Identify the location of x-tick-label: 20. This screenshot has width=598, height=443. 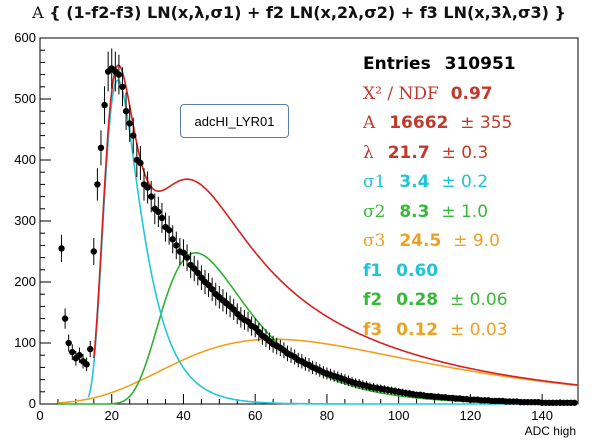
(111, 415).